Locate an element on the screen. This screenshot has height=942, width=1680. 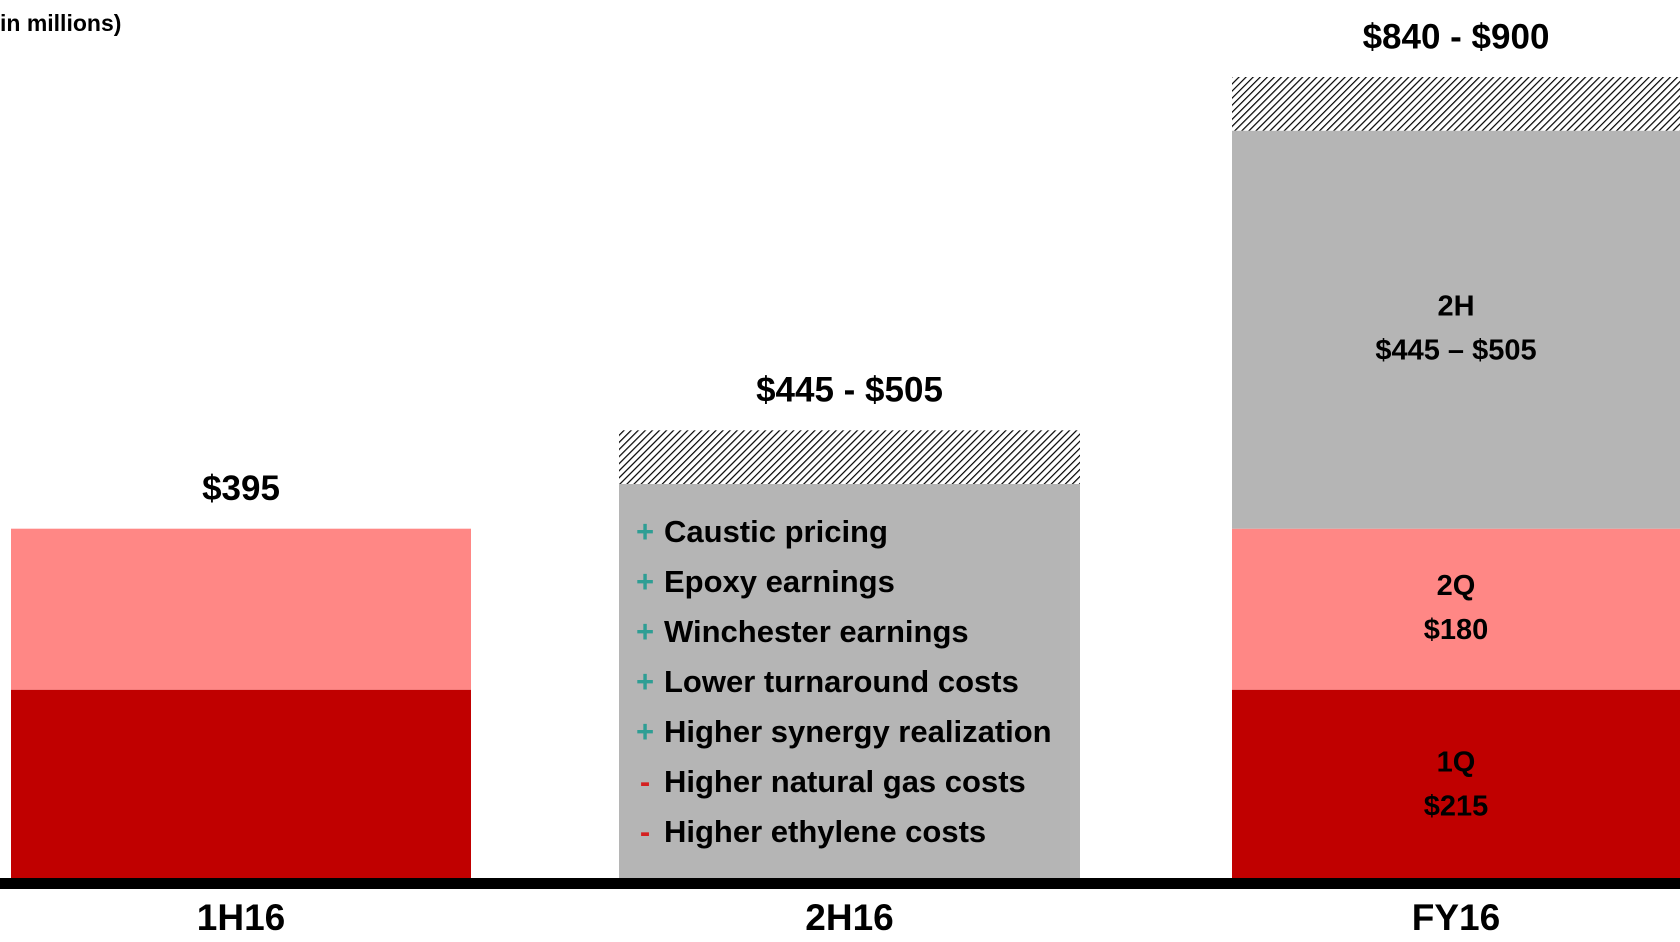
segment-label: $445 – $505 is located at coordinates (1455, 350).